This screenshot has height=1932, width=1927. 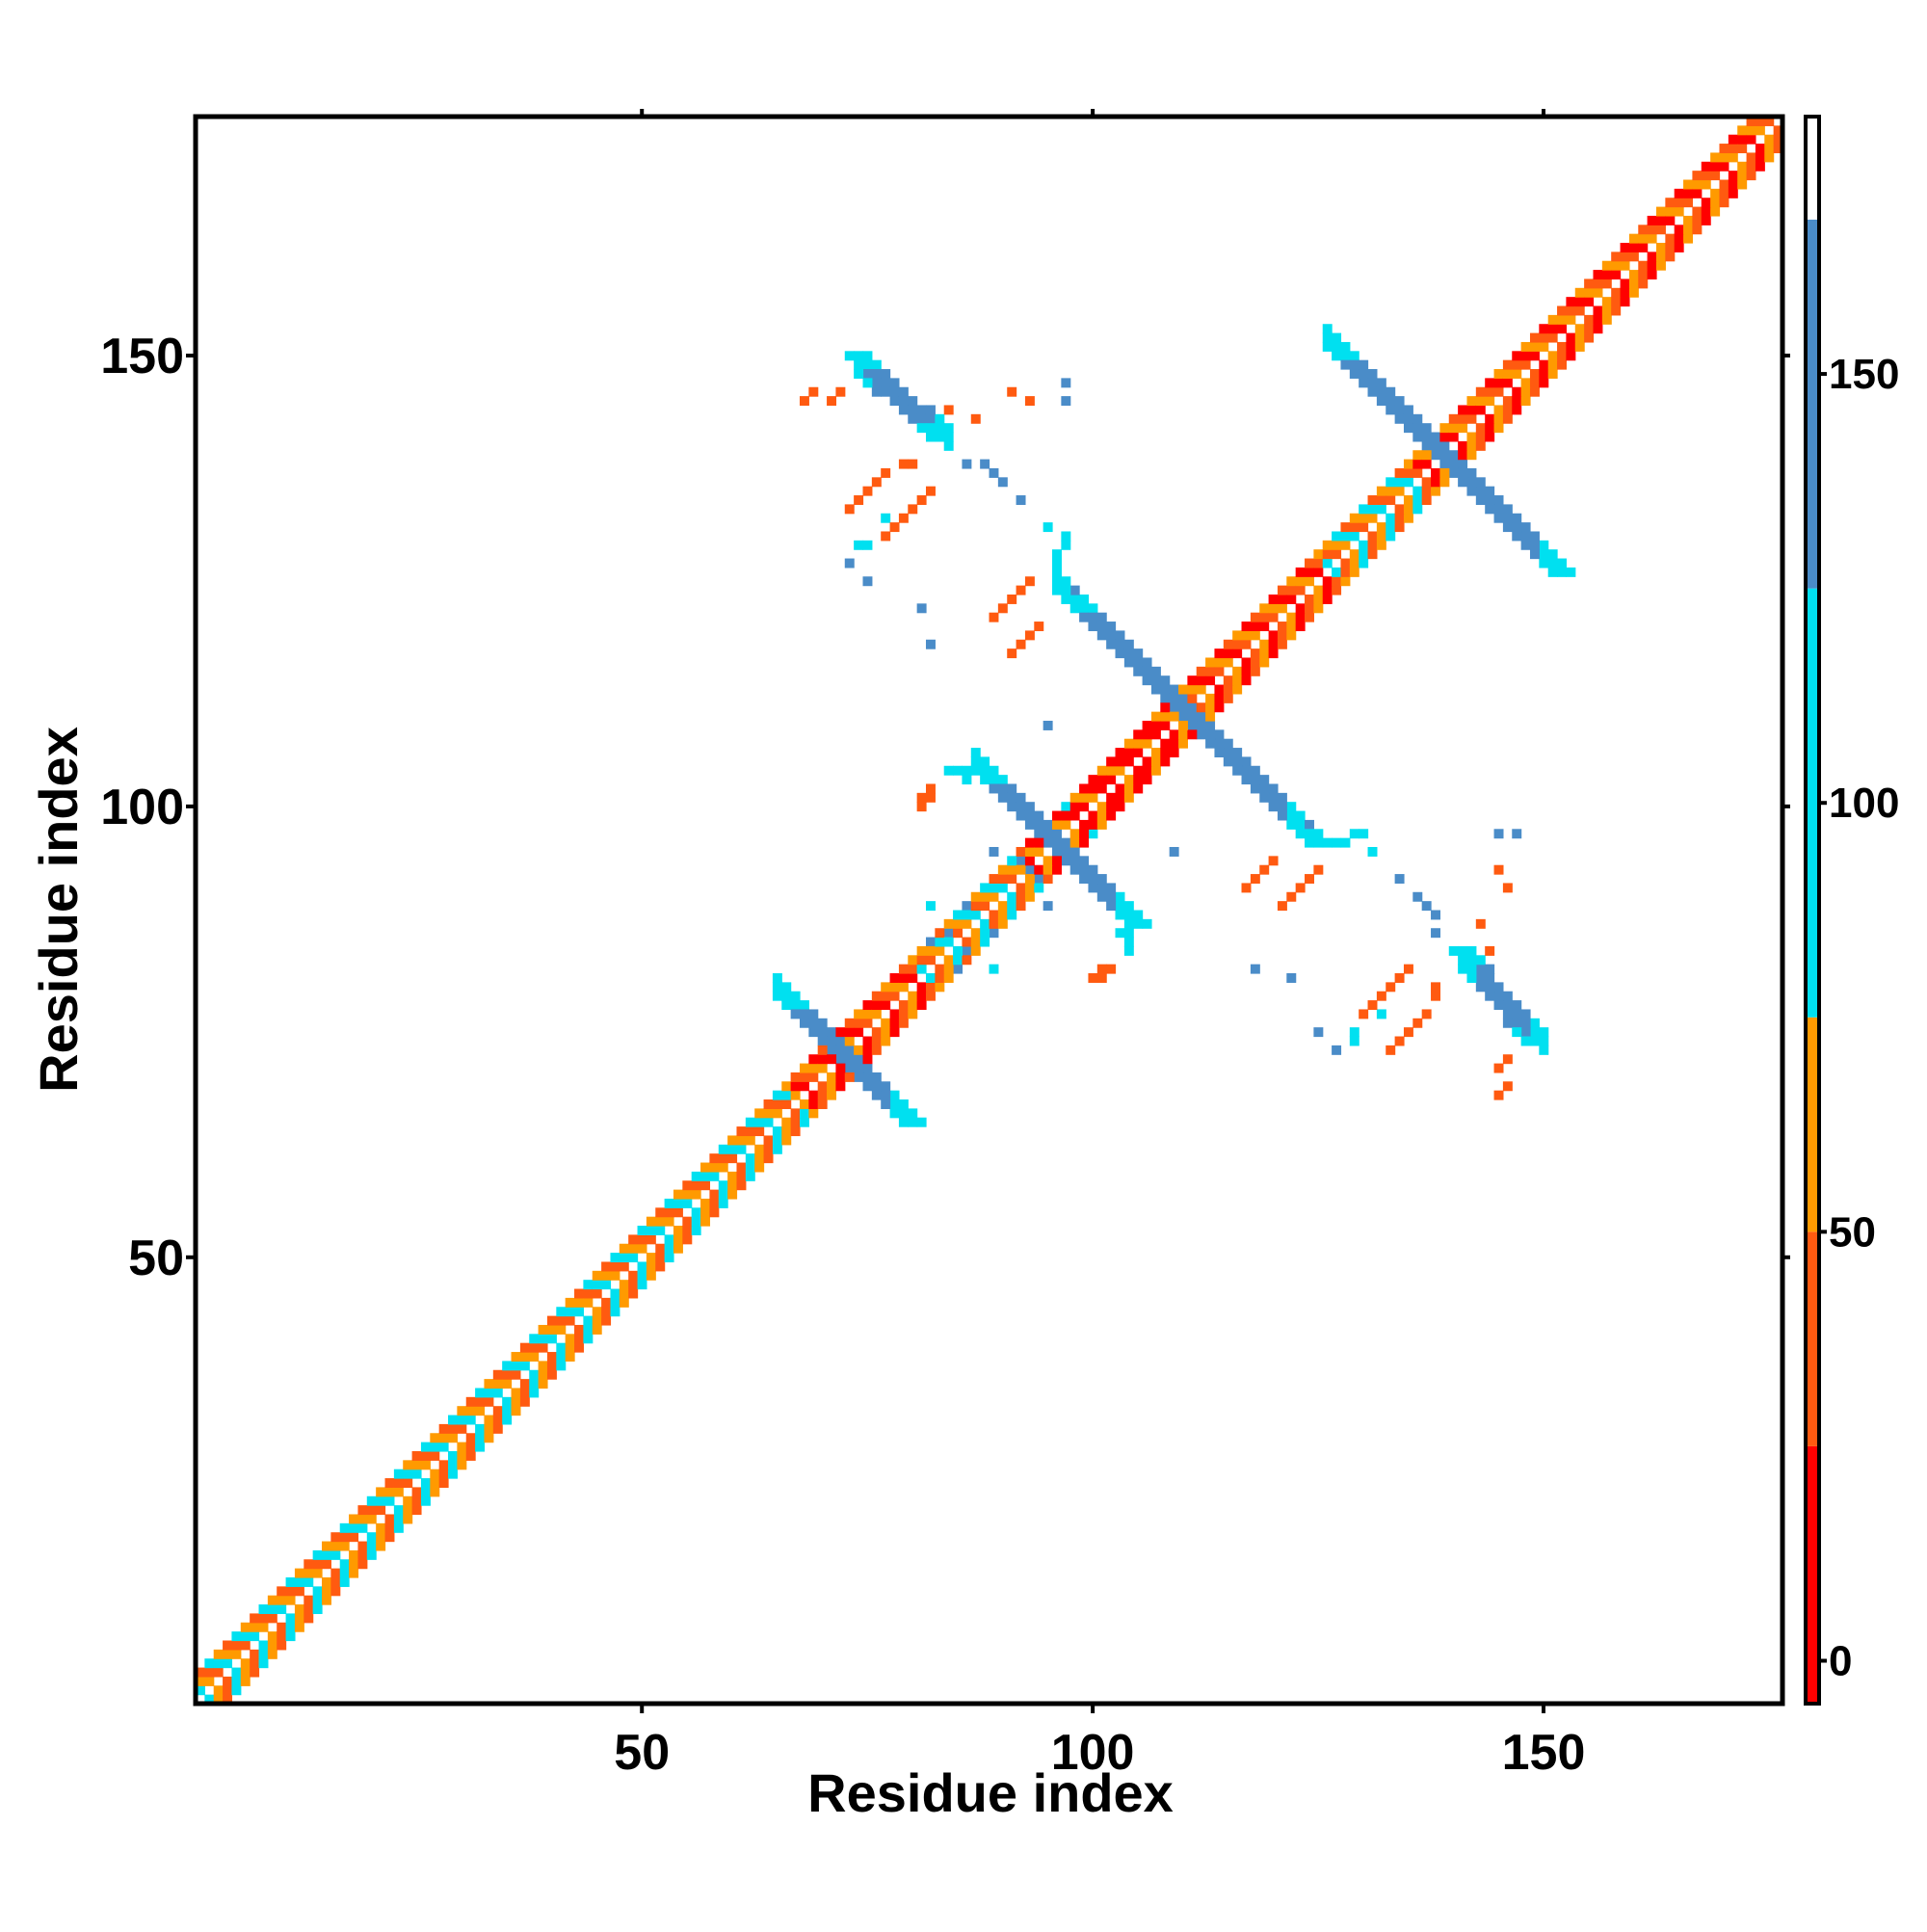 What do you see at coordinates (1812, 1338) in the screenshot?
I see `colorbar-band` at bounding box center [1812, 1338].